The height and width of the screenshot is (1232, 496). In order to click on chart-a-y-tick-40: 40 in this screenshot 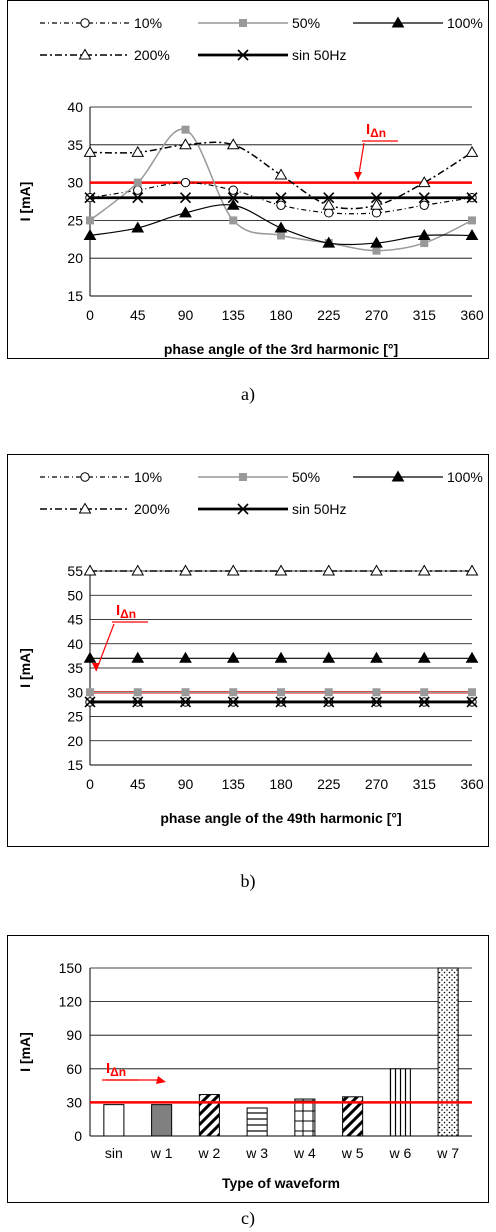, I will do `click(75, 107)`.